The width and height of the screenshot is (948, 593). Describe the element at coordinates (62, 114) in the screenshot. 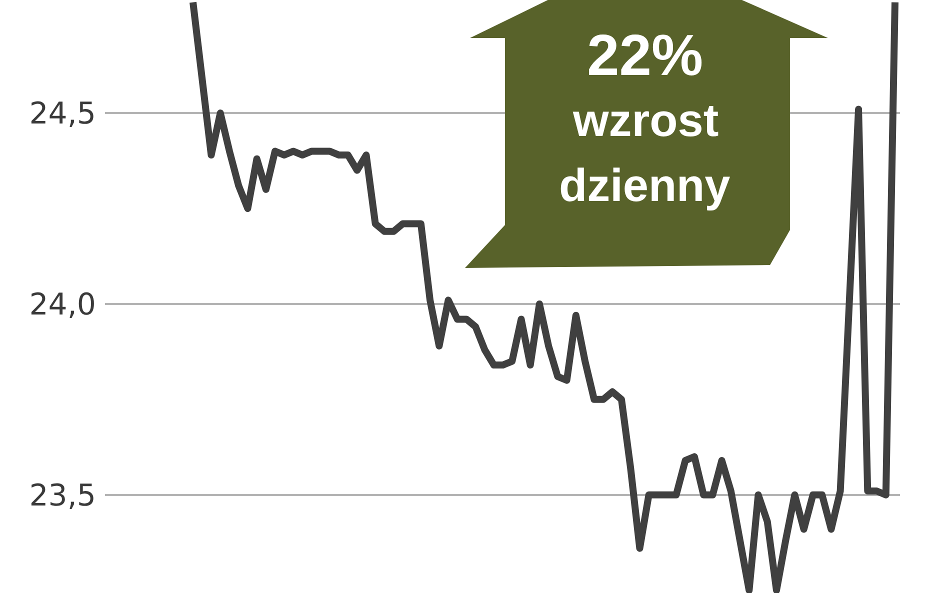

I see `y-tick-label: 24,5` at that location.